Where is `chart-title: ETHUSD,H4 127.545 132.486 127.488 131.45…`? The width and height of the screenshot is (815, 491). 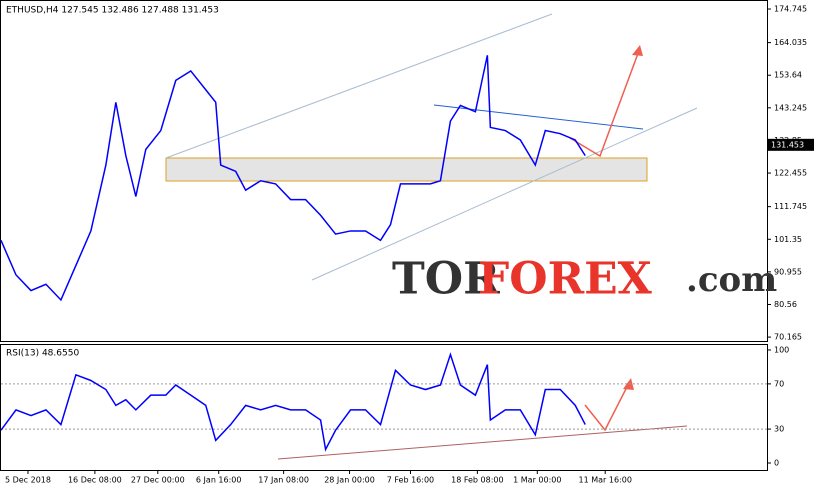 chart-title: ETHUSD,H4 127.545 132.486 127.488 131.45… is located at coordinates (112, 11).